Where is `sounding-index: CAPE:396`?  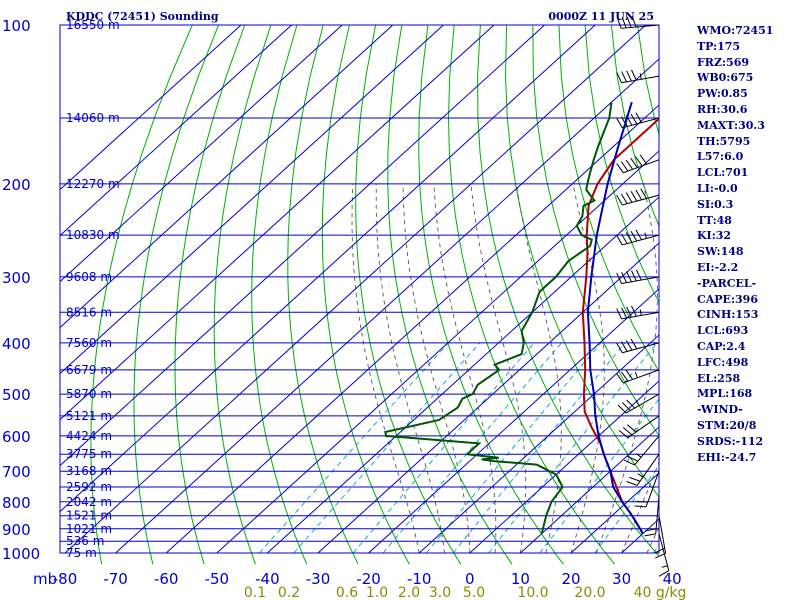 sounding-index: CAPE:396 is located at coordinates (727, 299).